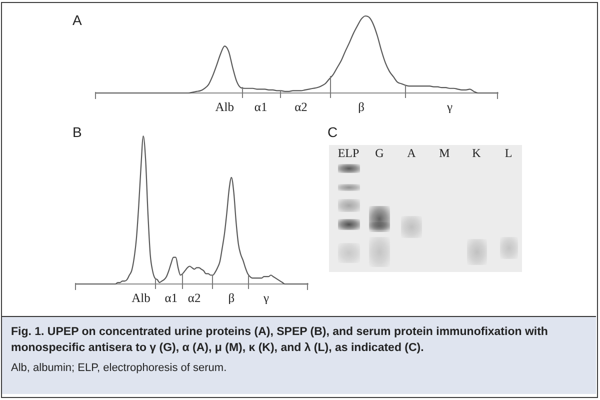 The image size is (600, 400). I want to click on category-label: M, so click(444, 153).